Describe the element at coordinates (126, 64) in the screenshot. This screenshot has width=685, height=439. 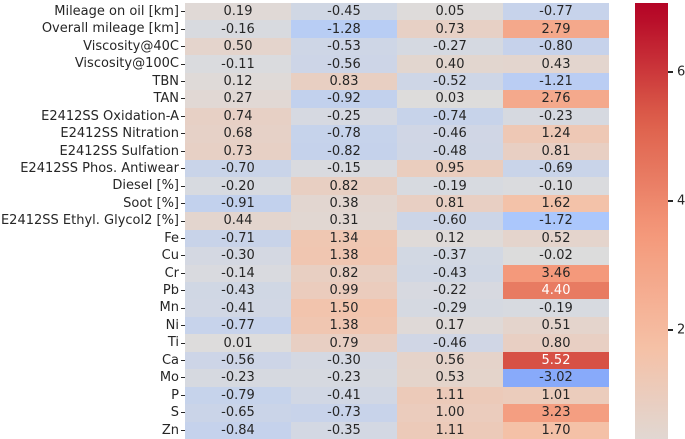
I see `row-label: Viscosity@100C` at that location.